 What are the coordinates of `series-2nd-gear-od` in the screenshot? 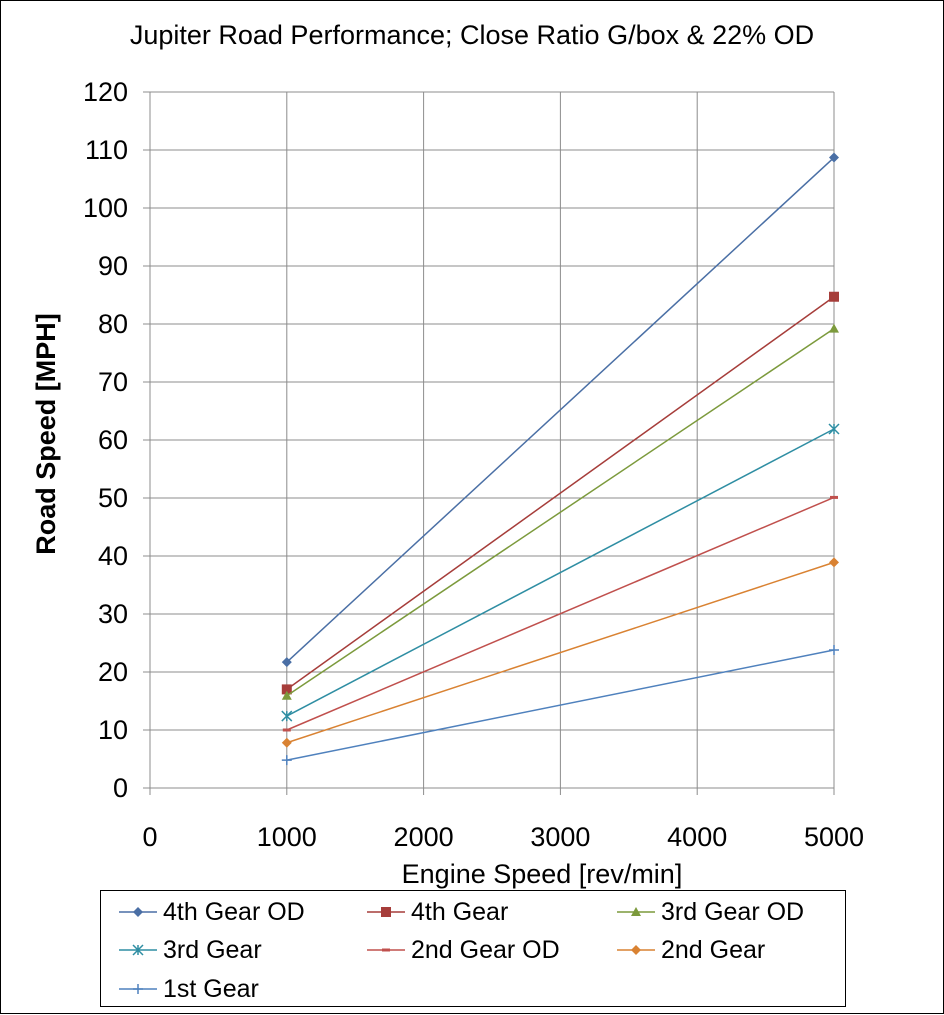 It's located at (560, 613).